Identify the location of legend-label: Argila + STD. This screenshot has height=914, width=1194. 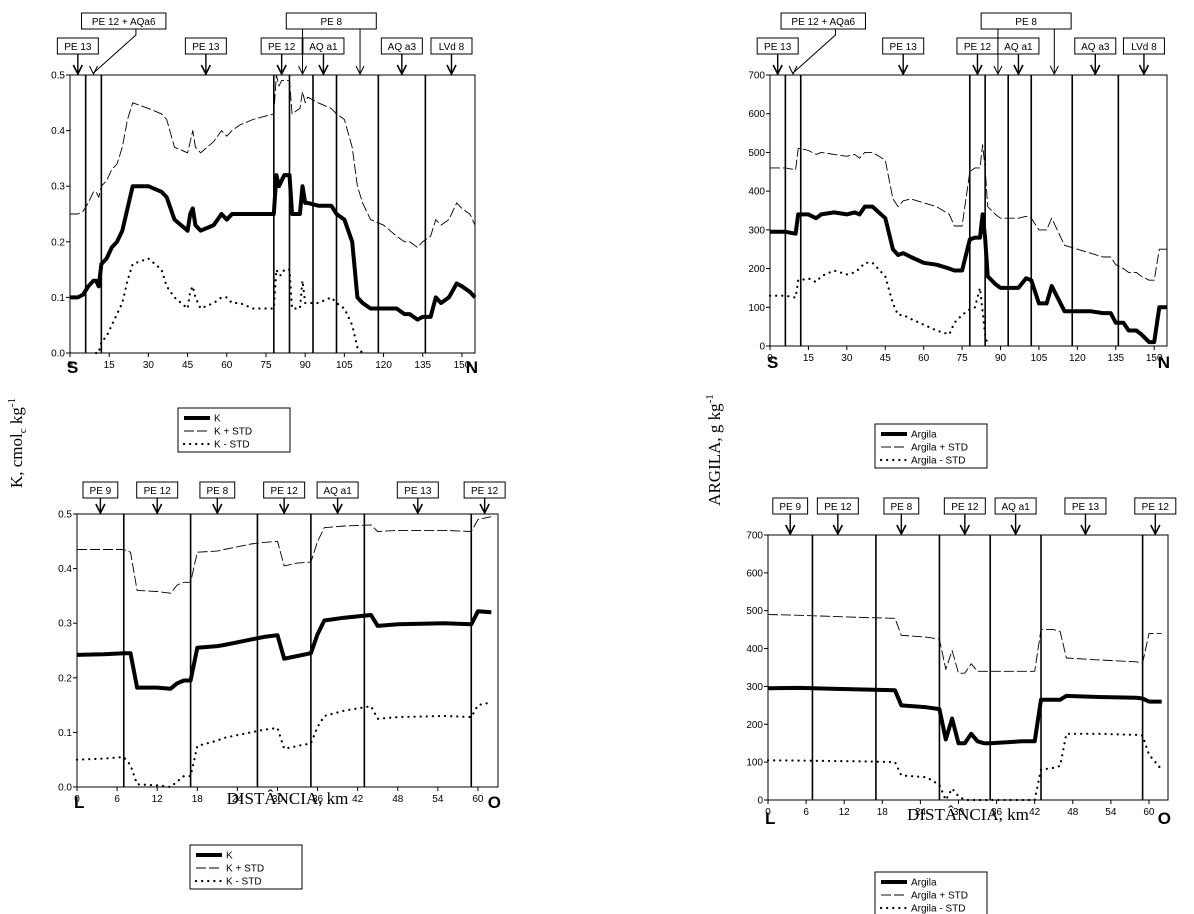
(939, 448).